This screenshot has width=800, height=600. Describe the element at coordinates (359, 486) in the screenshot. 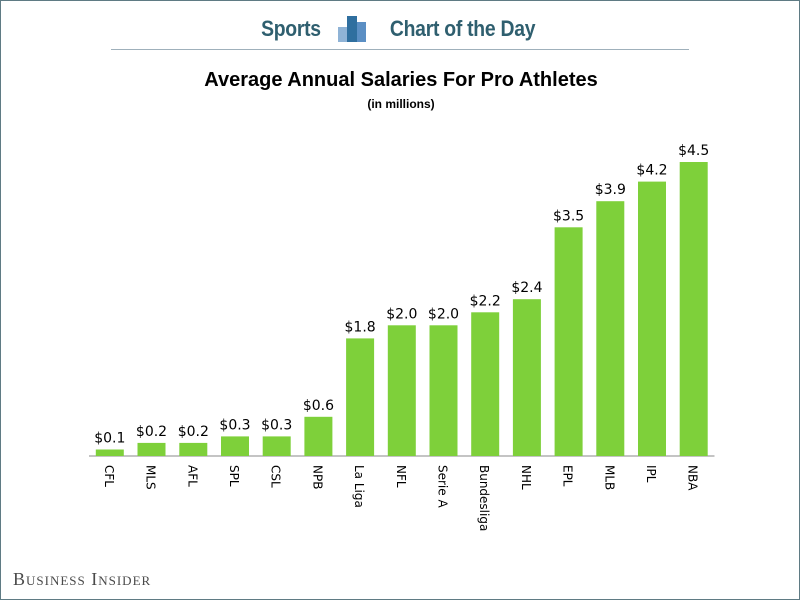

I see `x-tick-label: La Liga` at that location.